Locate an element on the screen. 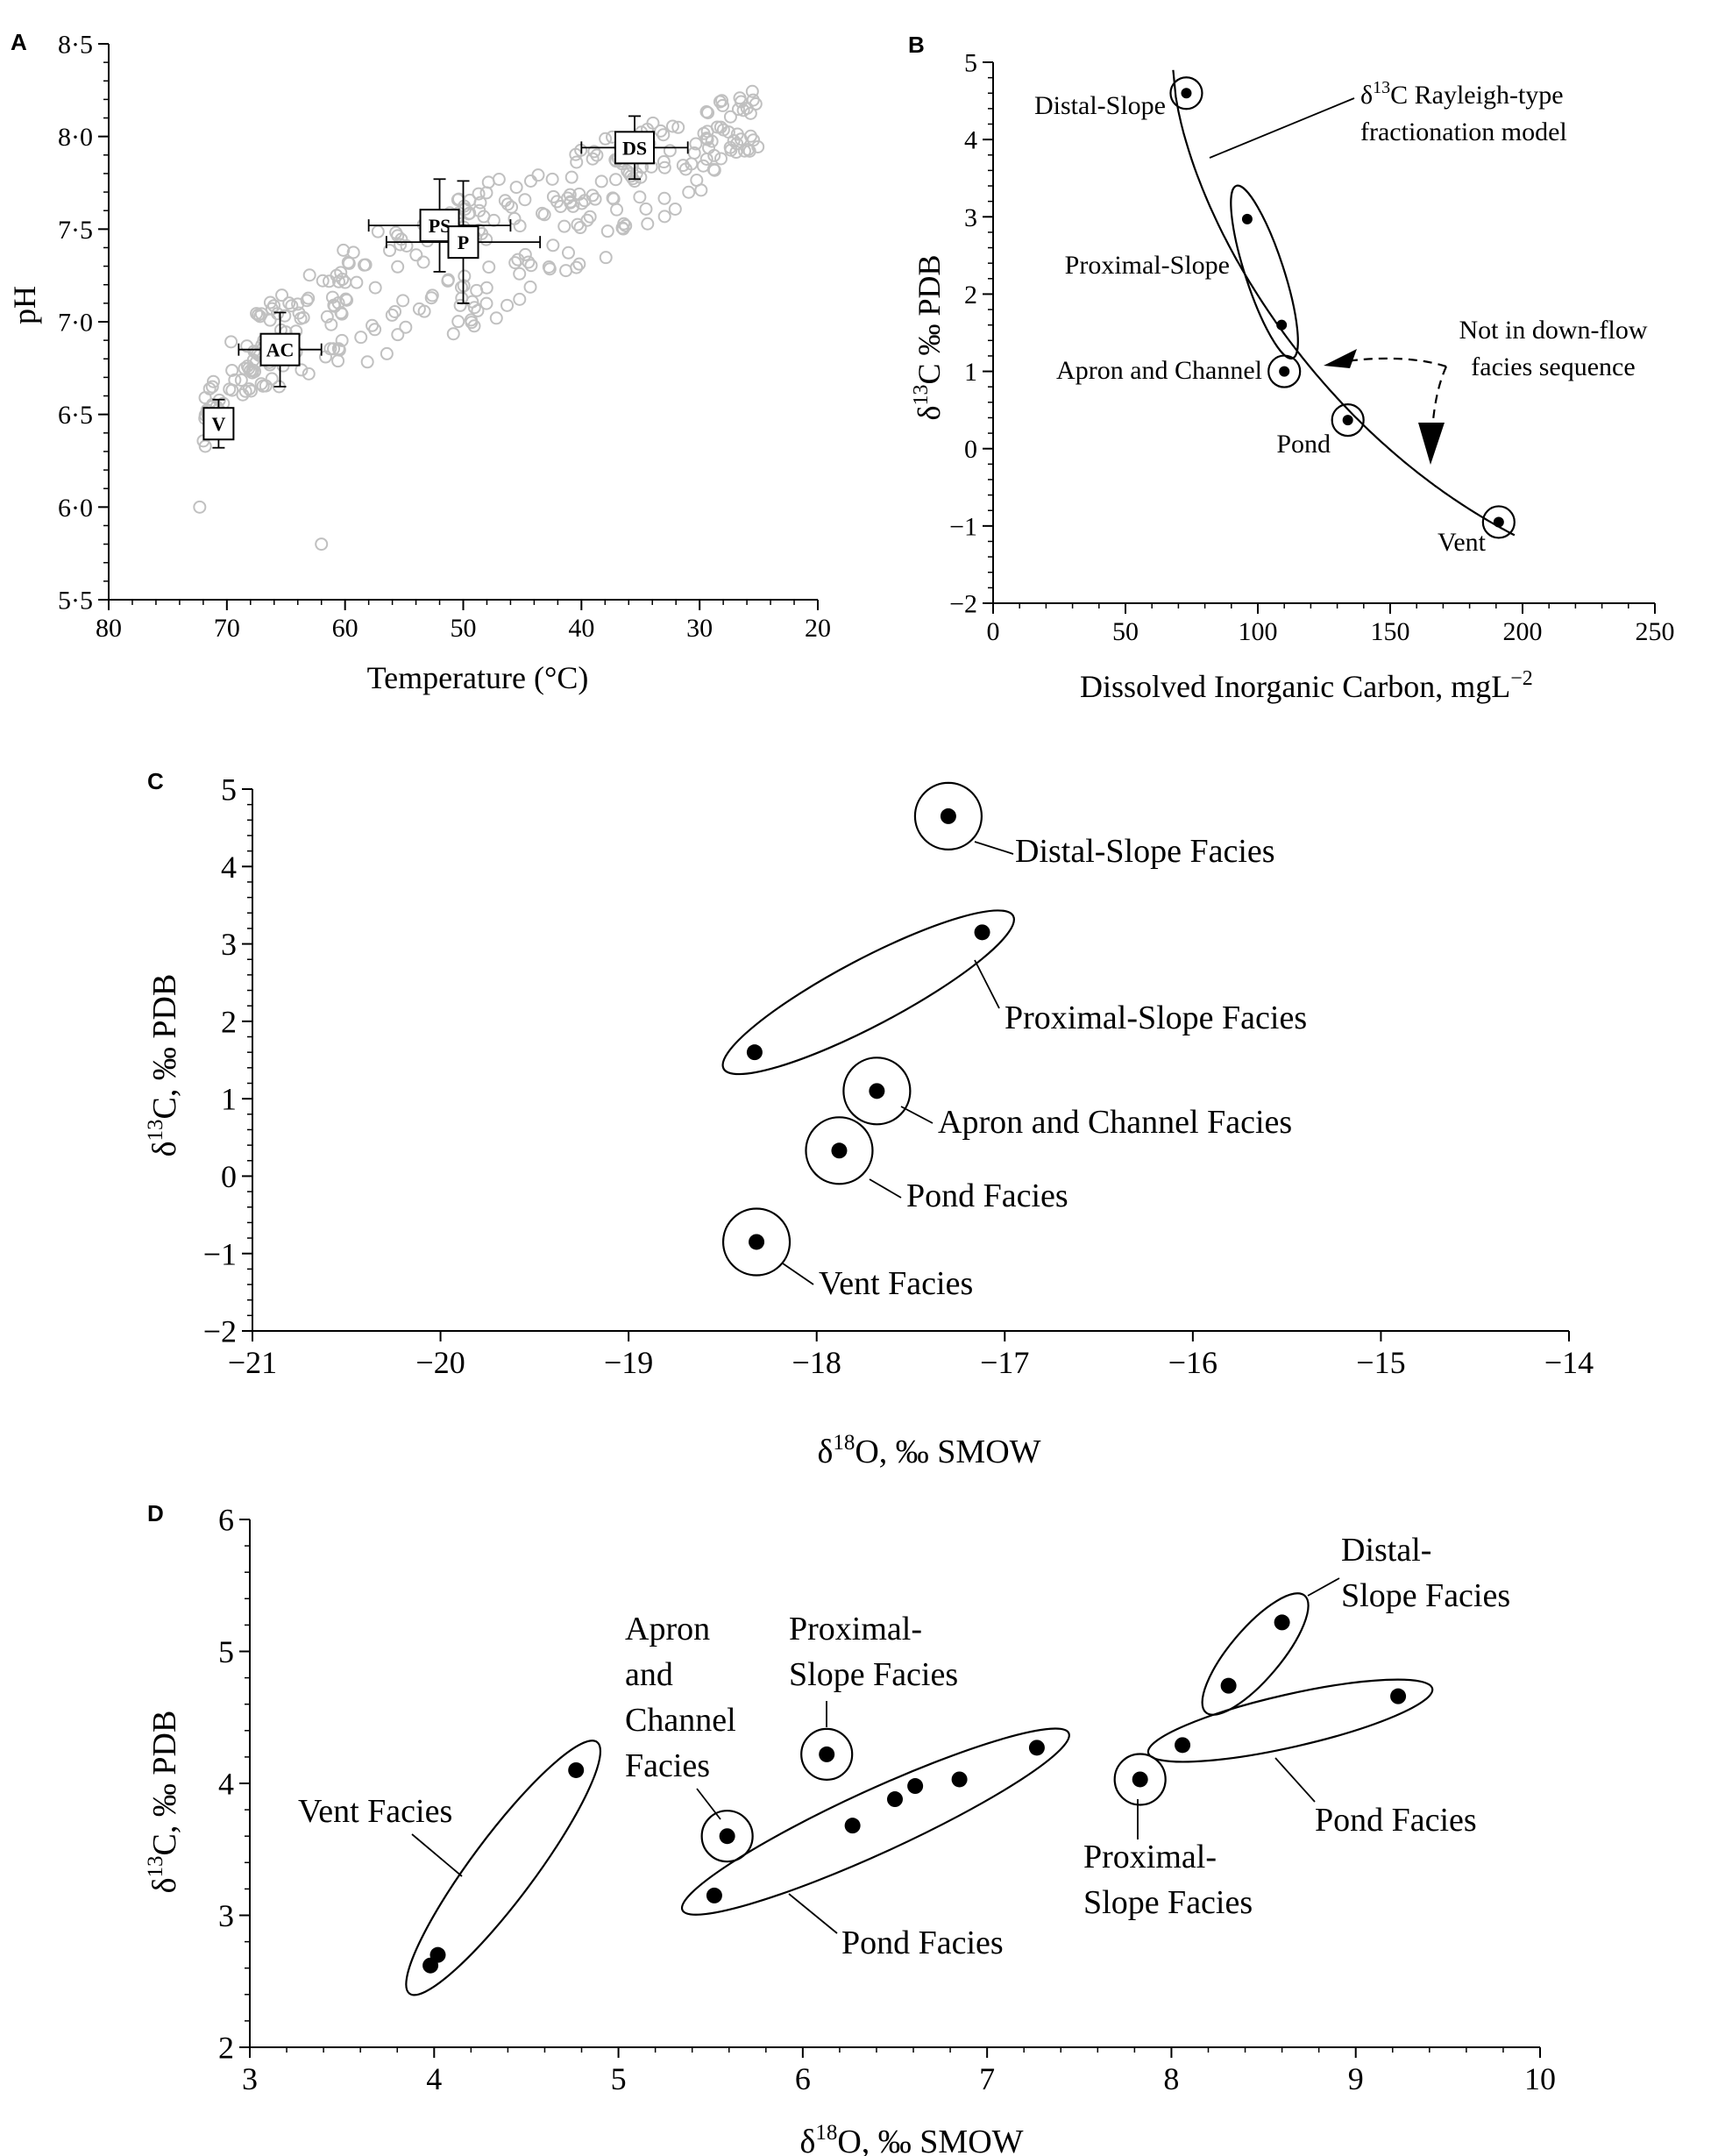 This screenshot has height=2156, width=1718. panel-a-labelled-points: V AC PS P DS is located at coordinates (445, 282).